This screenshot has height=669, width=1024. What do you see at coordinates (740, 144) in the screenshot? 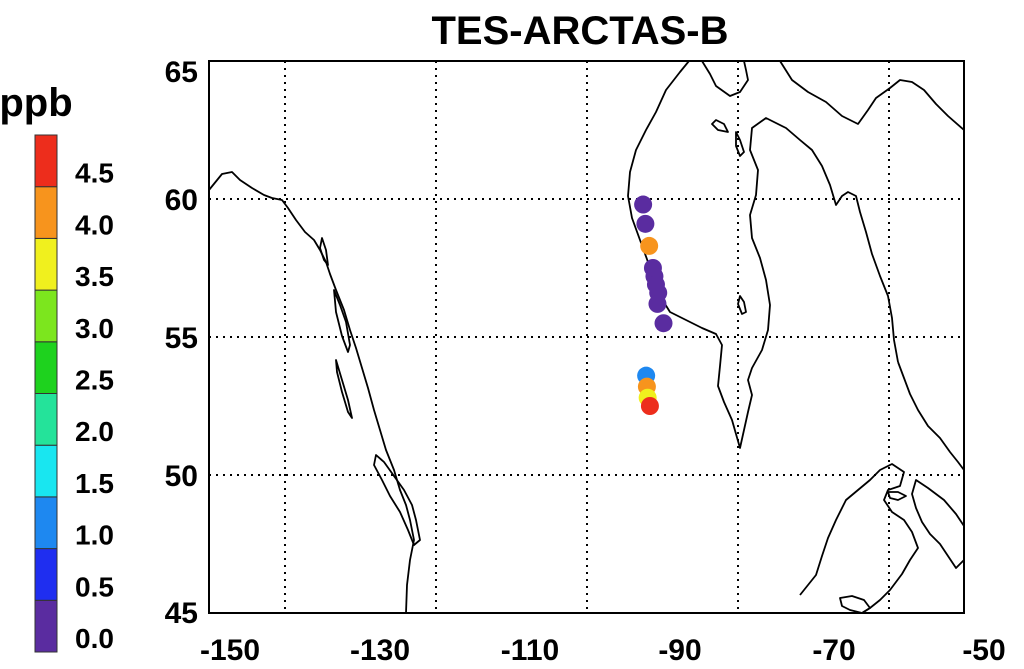
I see `belcher-island` at bounding box center [740, 144].